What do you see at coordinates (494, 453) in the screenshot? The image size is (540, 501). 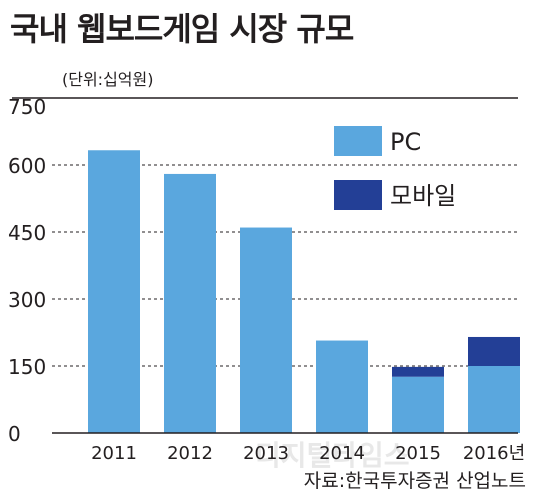 I see `x-tick-label: 2016년` at bounding box center [494, 453].